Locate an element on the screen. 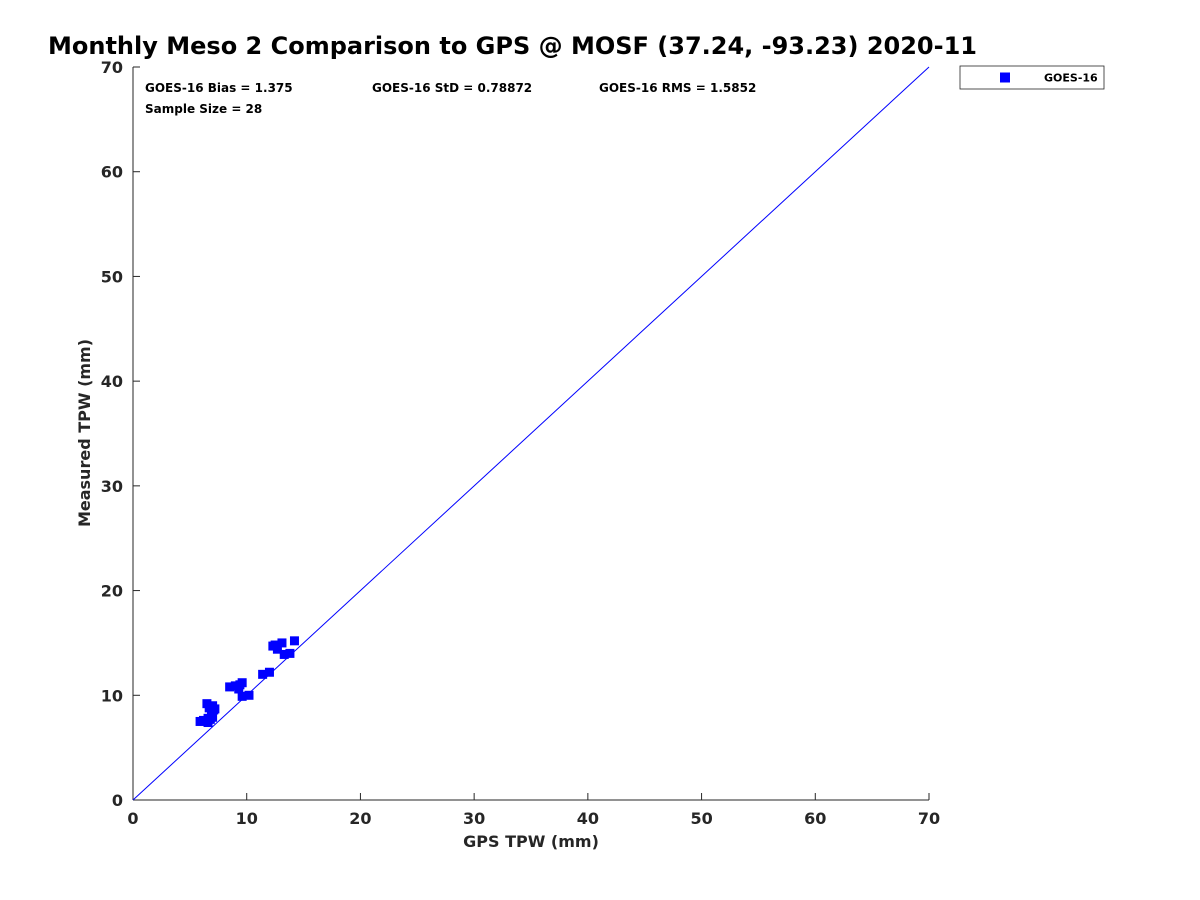 This screenshot has height=900, width=1200. y-tick-label: 20 is located at coordinates (112, 591).